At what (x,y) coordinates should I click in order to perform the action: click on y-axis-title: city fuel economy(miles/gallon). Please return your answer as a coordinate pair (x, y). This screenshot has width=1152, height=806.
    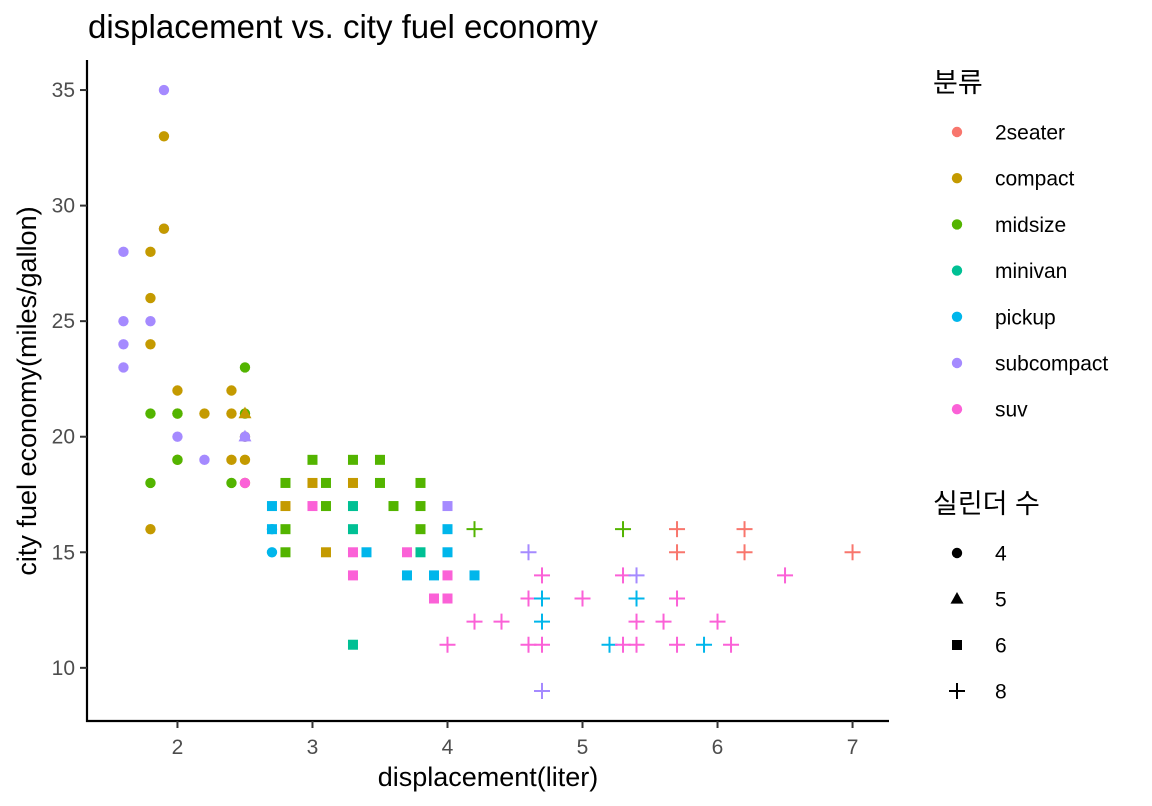
    Looking at the image, I should click on (27, 390).